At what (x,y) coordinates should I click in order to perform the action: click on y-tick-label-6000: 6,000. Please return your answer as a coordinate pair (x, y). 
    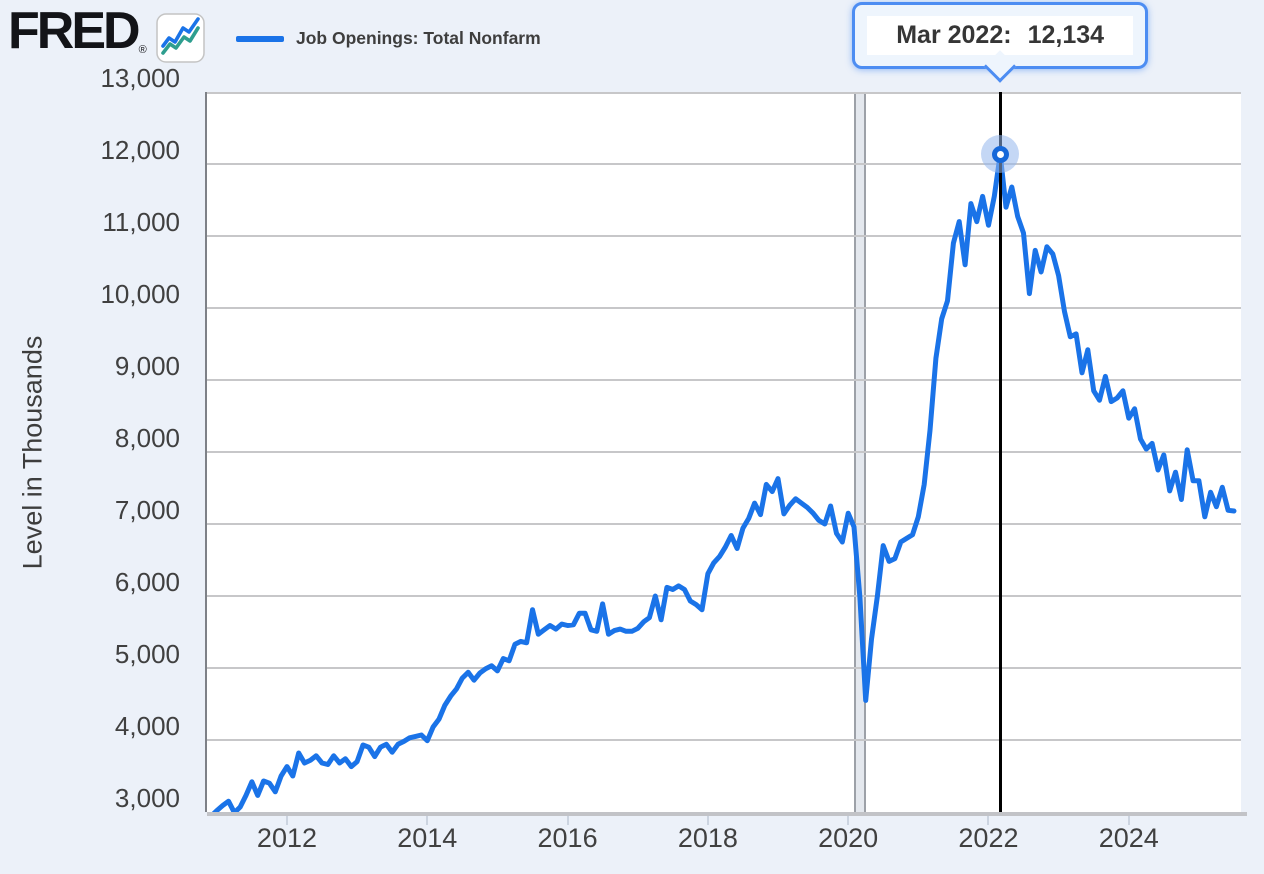
    Looking at the image, I should click on (147, 582).